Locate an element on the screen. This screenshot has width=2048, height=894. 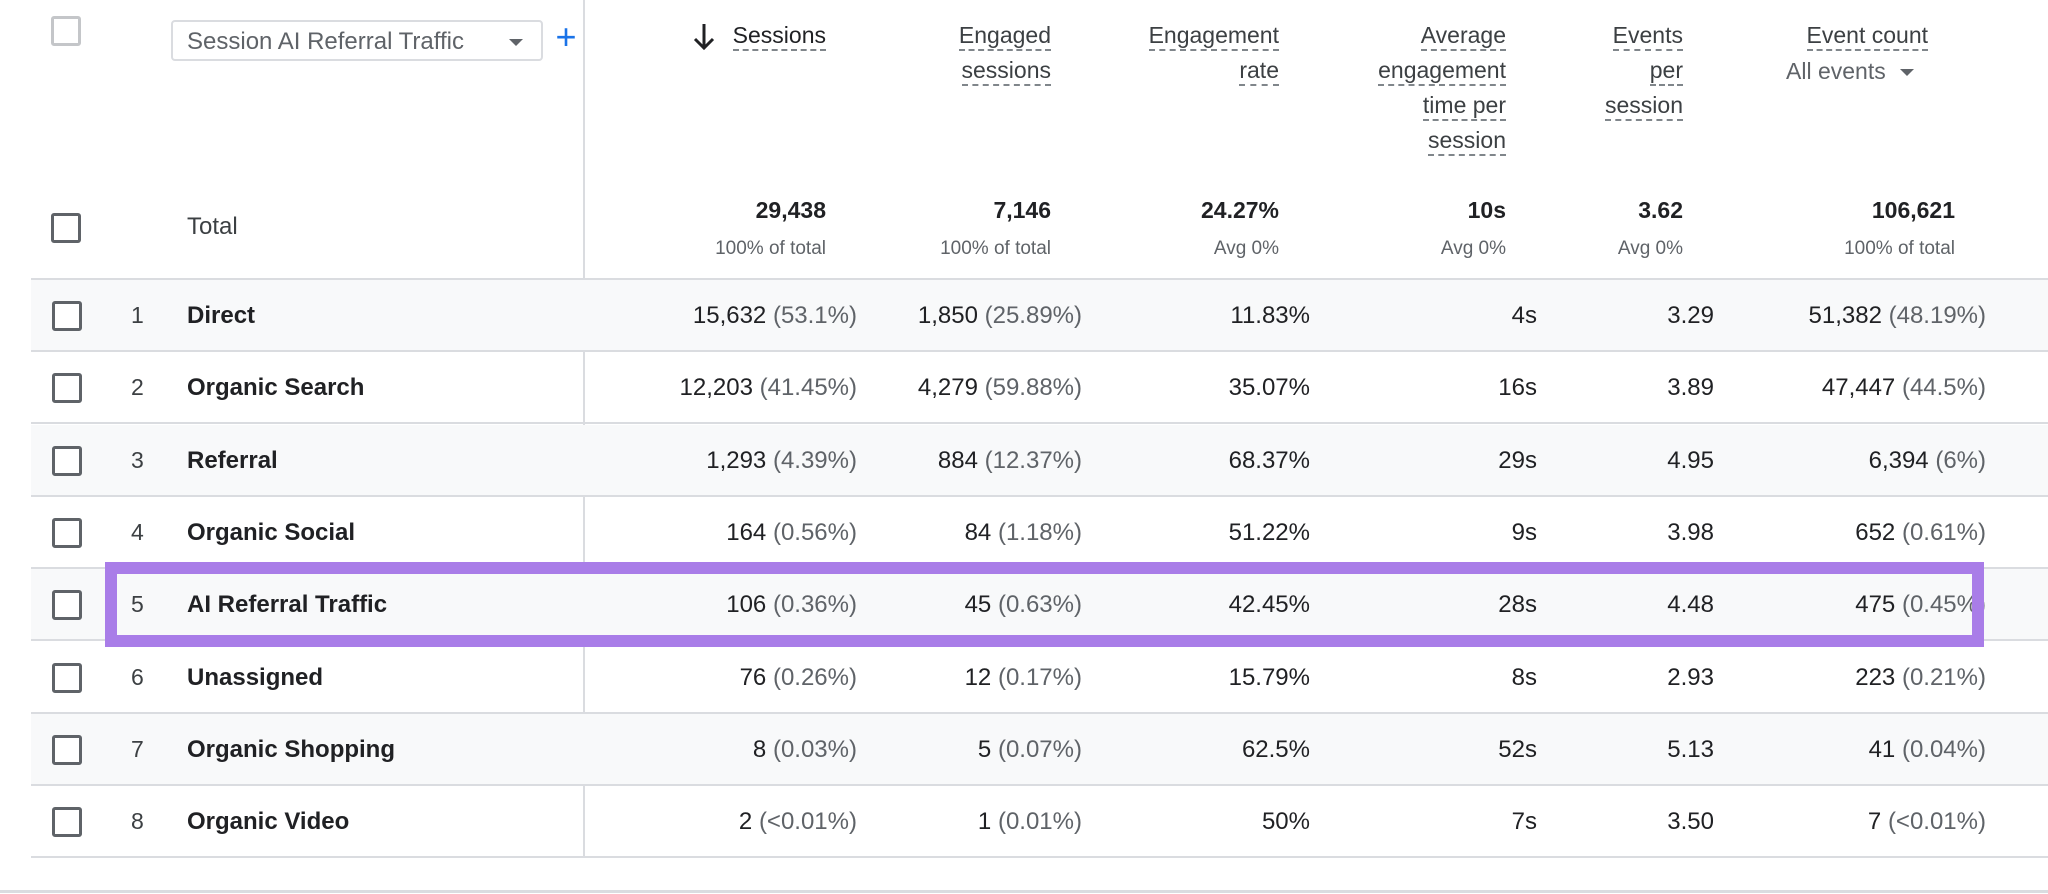
sort-descending-icon is located at coordinates (704, 37).